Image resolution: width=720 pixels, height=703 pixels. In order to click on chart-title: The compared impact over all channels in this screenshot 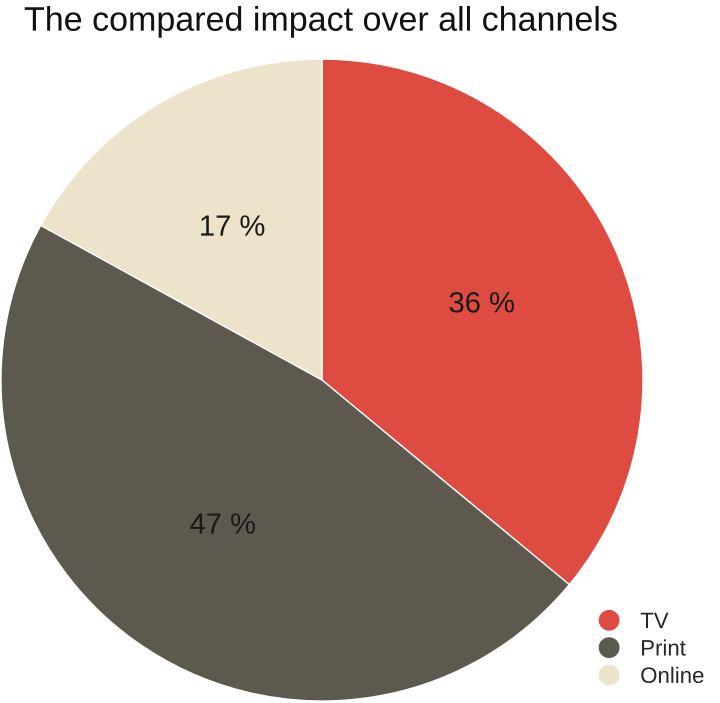, I will do `click(320, 22)`.